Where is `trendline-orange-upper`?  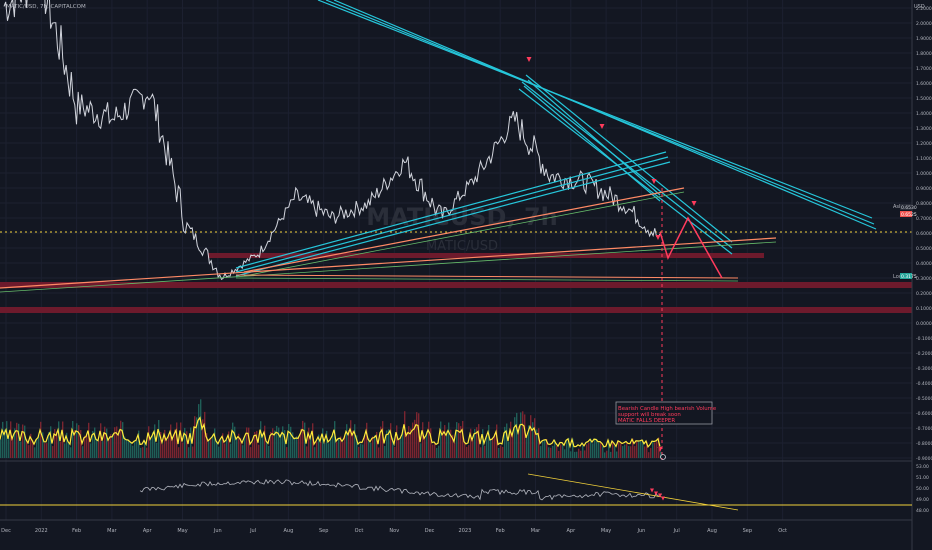
trendline-orange-upper is located at coordinates (464, 232).